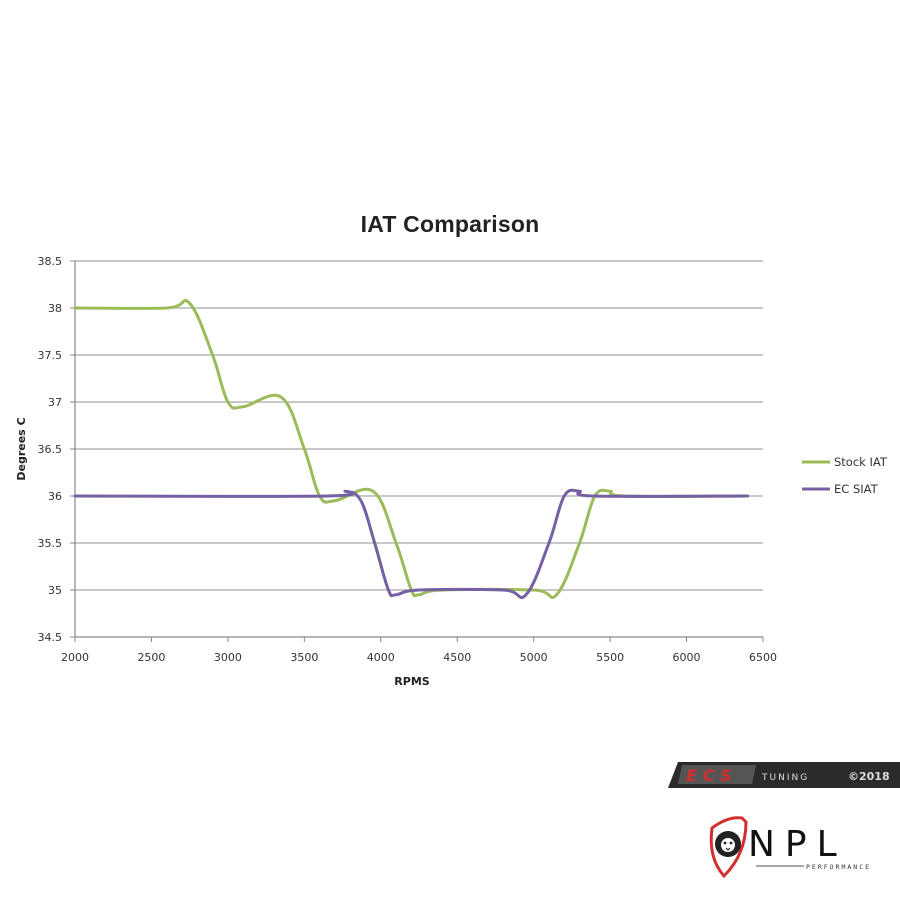 Image resolution: width=900 pixels, height=900 pixels. Describe the element at coordinates (838, 867) in the screenshot. I see `npl-performance-text: PERFORMANCE` at that location.